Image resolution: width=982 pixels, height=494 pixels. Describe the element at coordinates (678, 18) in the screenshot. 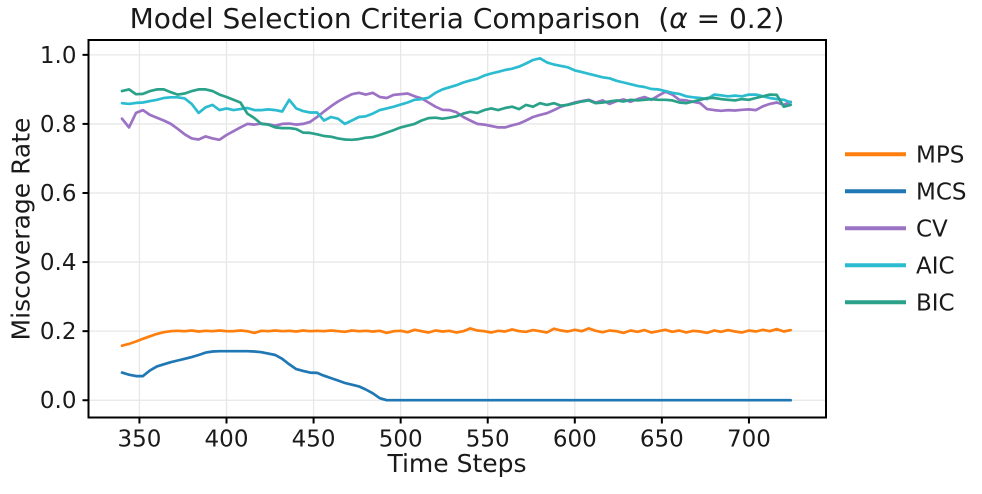

I see `alpha-symbol: α` at that location.